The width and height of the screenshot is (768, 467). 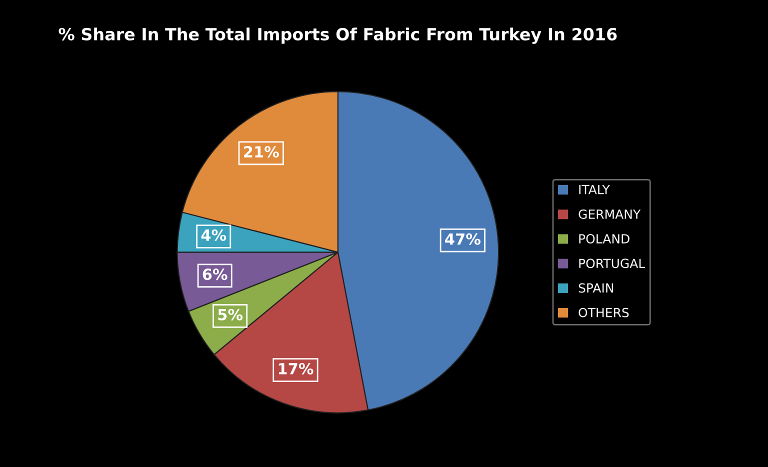 I want to click on legend-label: GERMANY, so click(x=609, y=214).